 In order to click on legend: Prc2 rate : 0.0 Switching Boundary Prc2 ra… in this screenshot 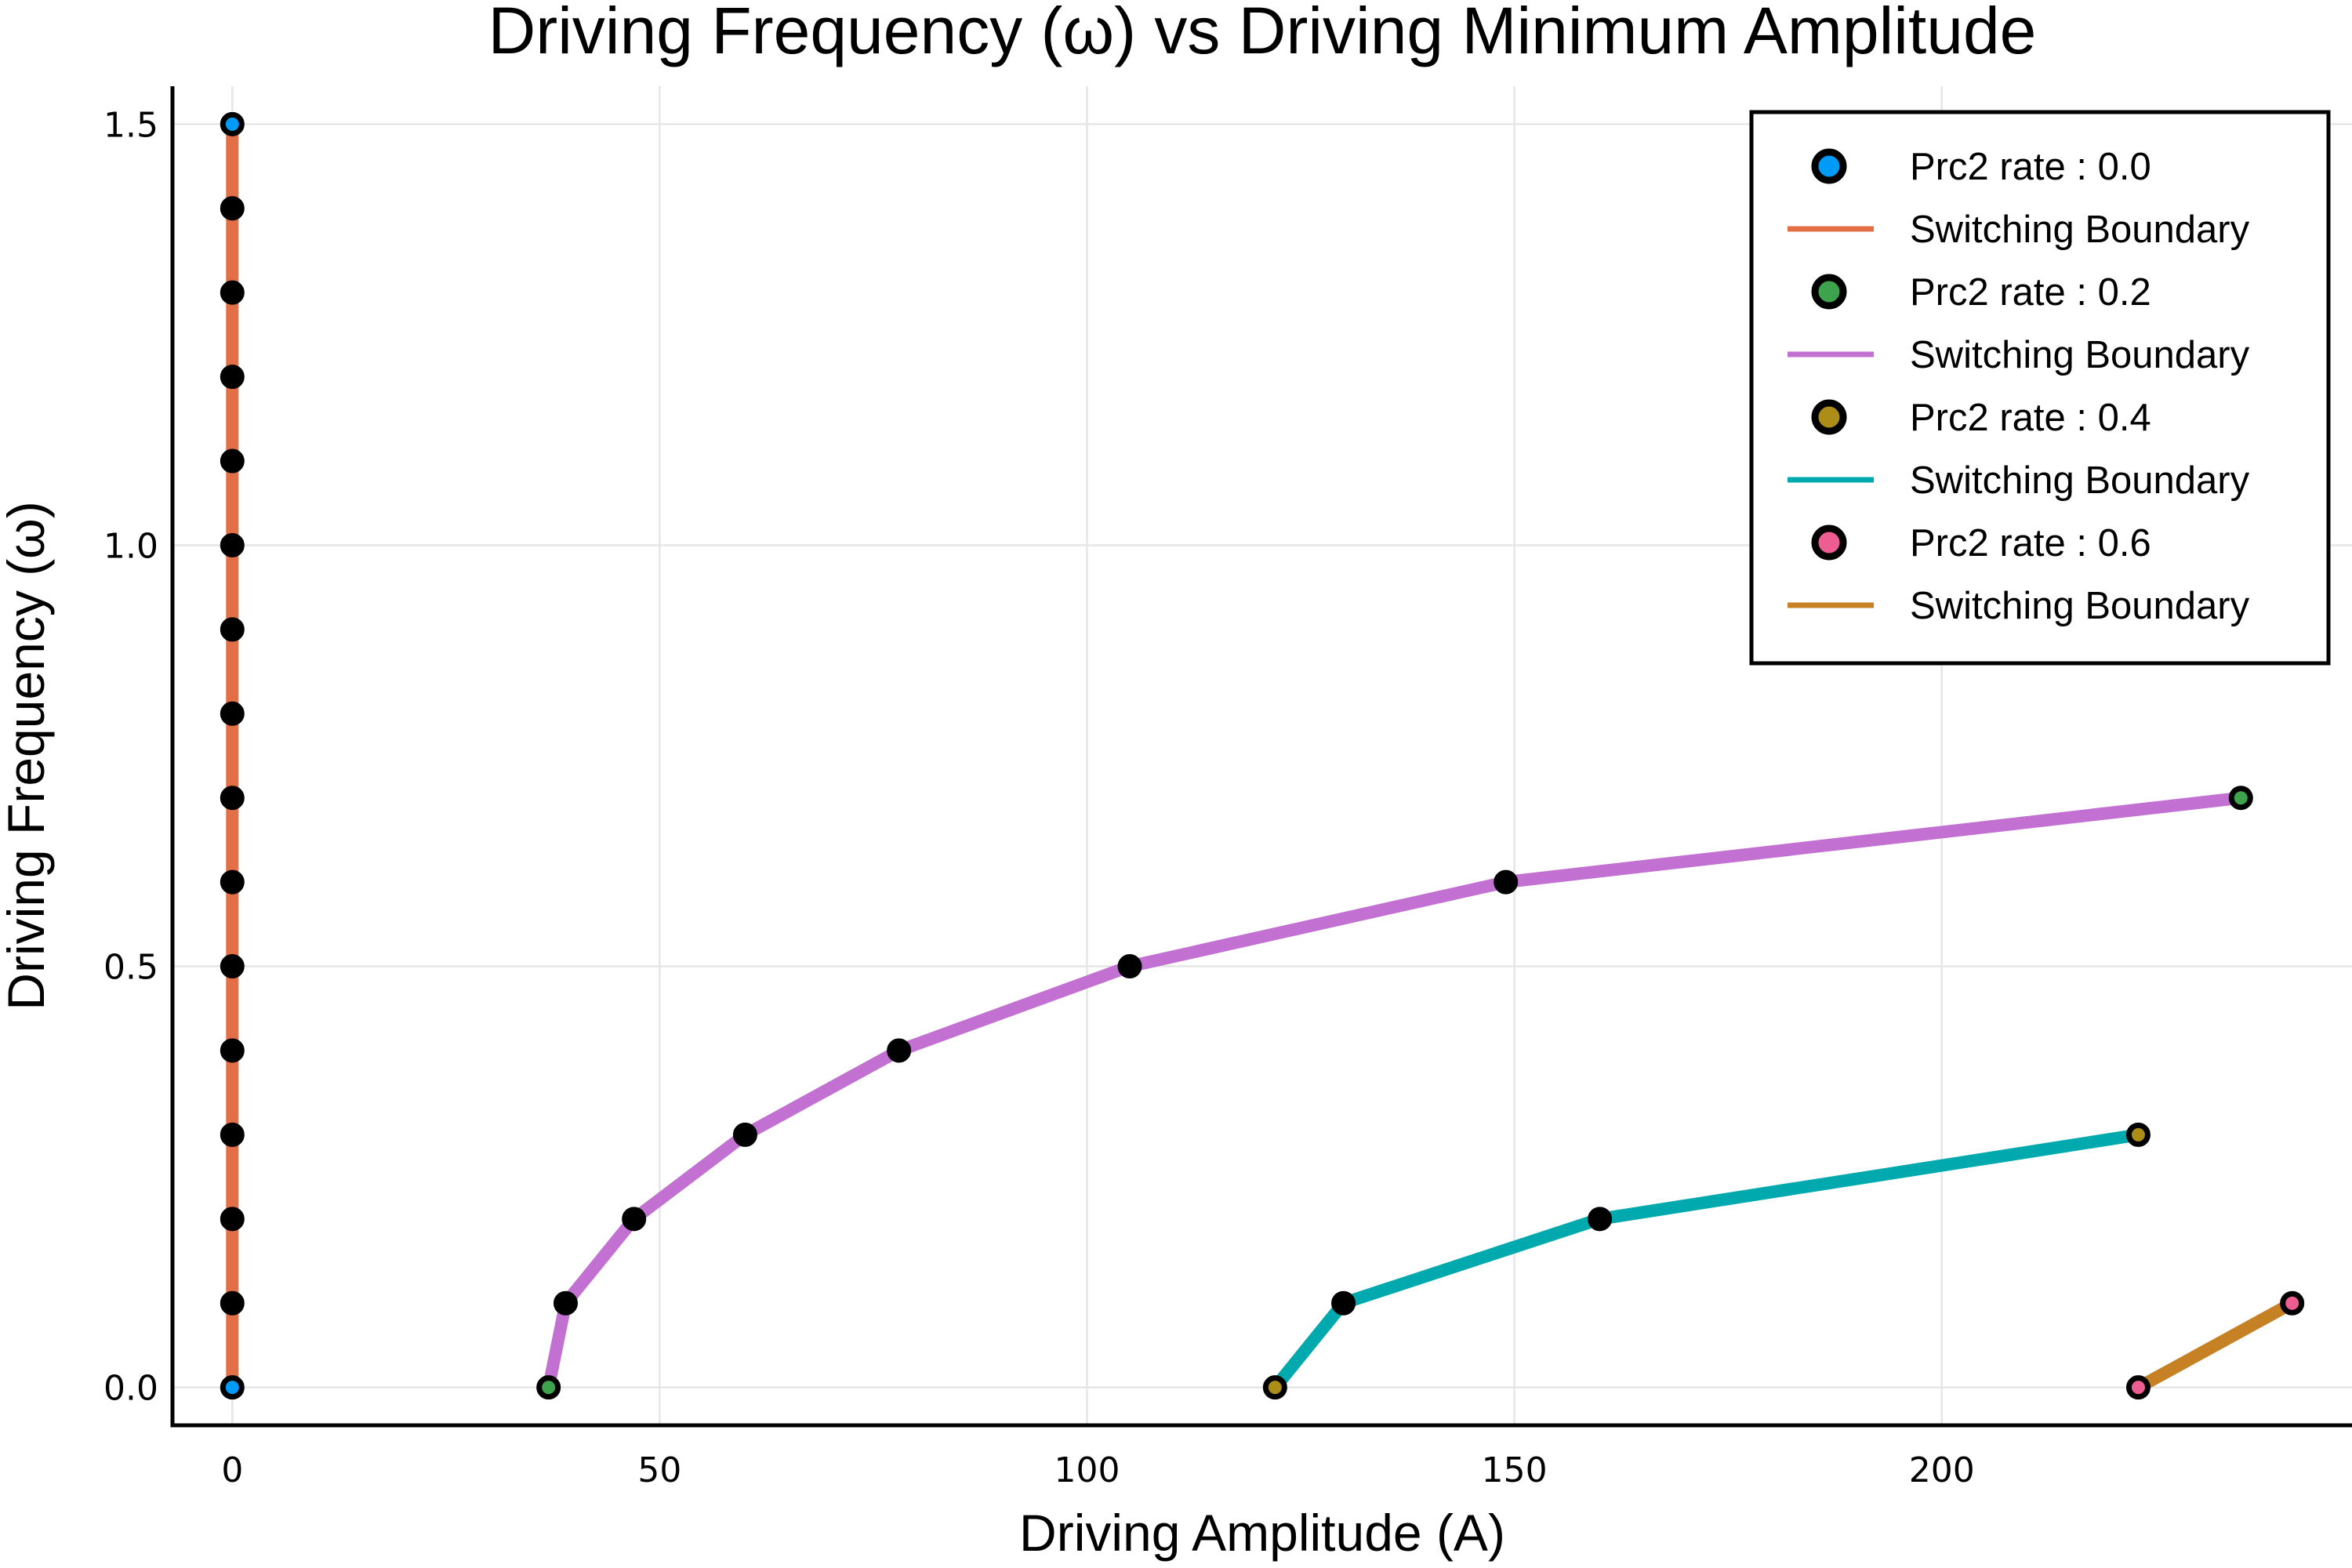, I will do `click(2040, 388)`.